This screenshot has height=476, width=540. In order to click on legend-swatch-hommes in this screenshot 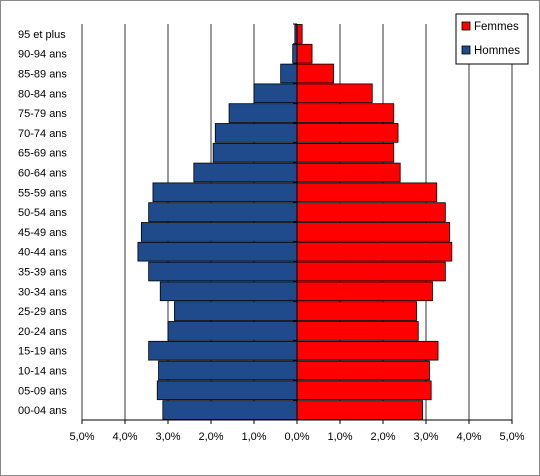, I will do `click(466, 50)`.